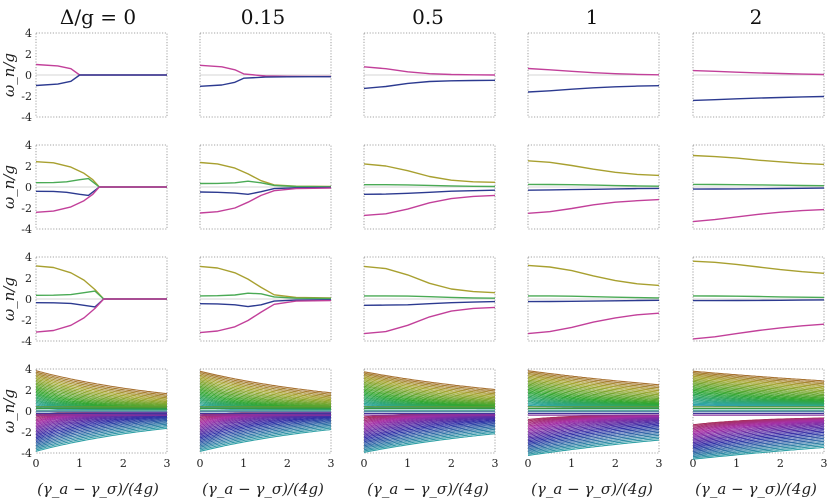 The width and height of the screenshot is (830, 501). I want to click on panel-r2-c1: 4 2 0 -2 -4, so click(94, 187).